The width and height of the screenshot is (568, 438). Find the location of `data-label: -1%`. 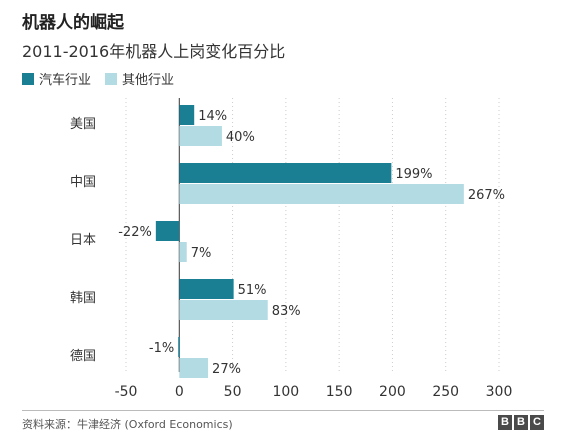

data-label: -1% is located at coordinates (161, 348).